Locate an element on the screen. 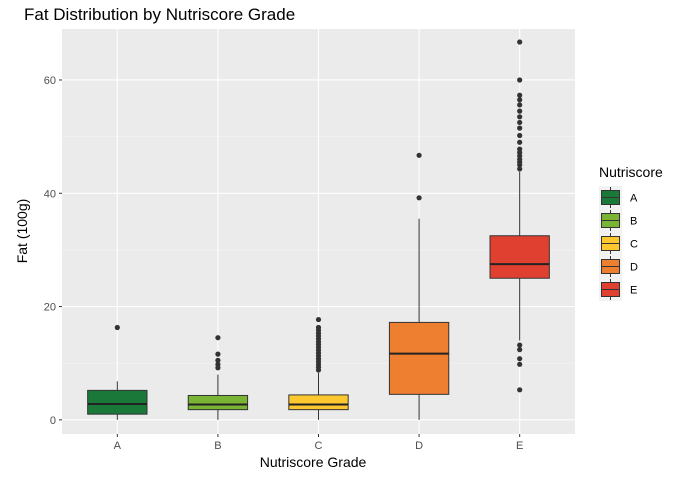 This screenshot has height=480, width=676. x-axis: A B C D E is located at coordinates (318, 443).